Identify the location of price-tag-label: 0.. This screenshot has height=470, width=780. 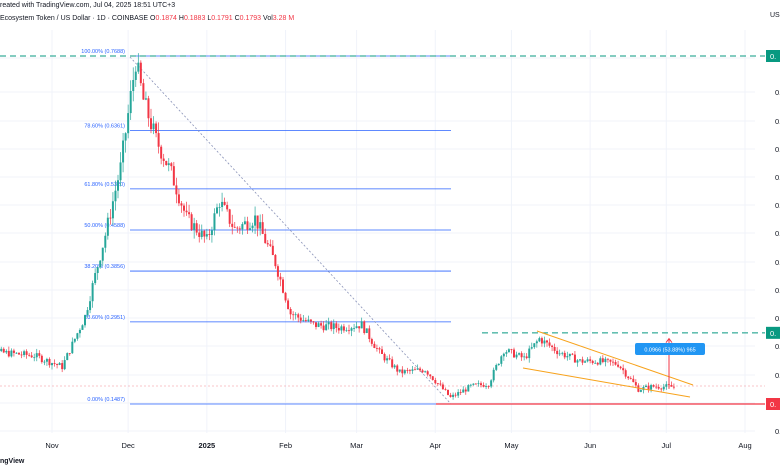
(773, 404).